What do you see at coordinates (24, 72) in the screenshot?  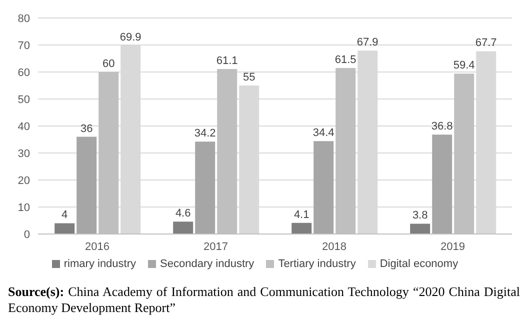 I see `y-tick-label: 60` at bounding box center [24, 72].